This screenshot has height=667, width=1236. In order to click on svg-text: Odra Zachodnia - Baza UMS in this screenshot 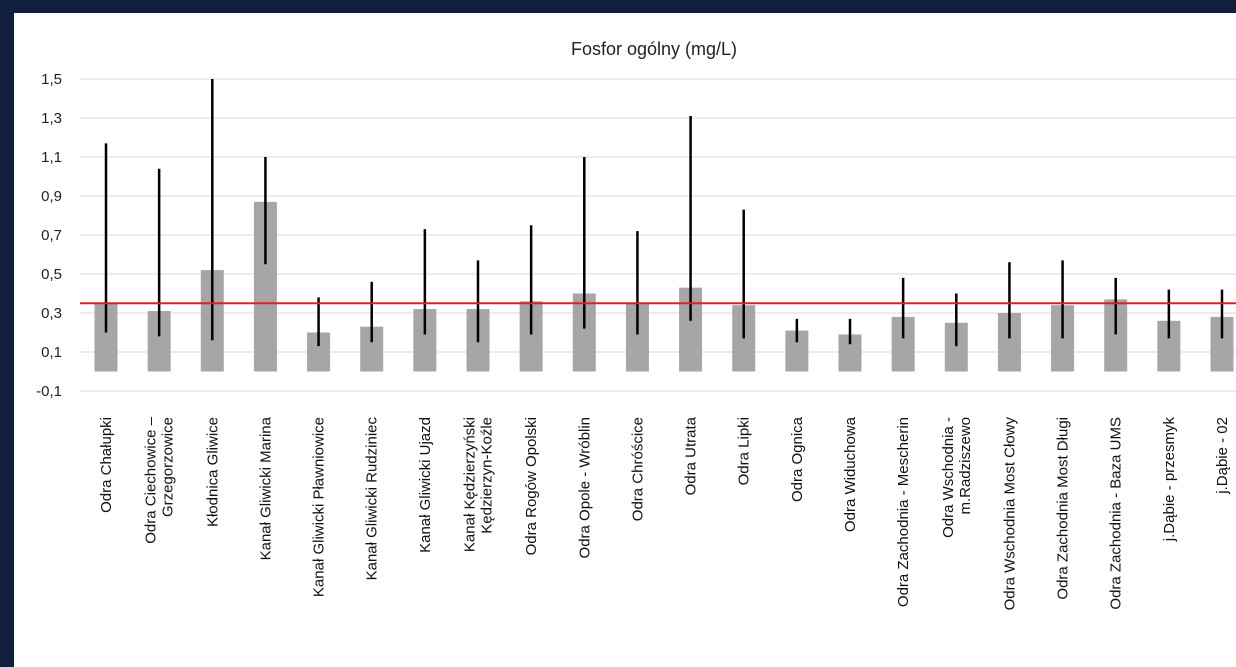, I will do `click(1116, 513)`.